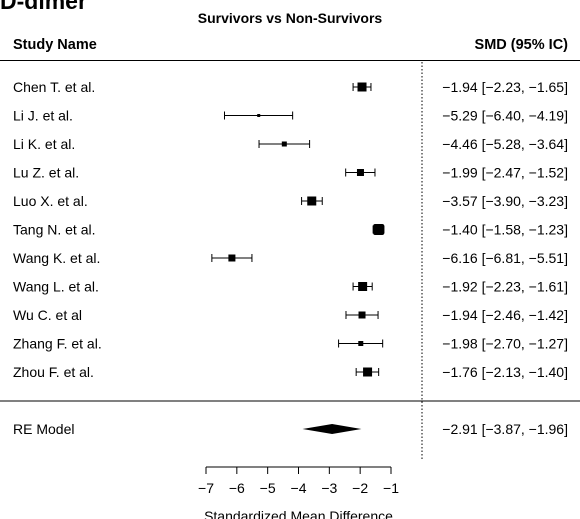  Describe the element at coordinates (505, 258) in the screenshot. I see `smd-value-label: −6.16 [−6.81, −5.51]` at that location.